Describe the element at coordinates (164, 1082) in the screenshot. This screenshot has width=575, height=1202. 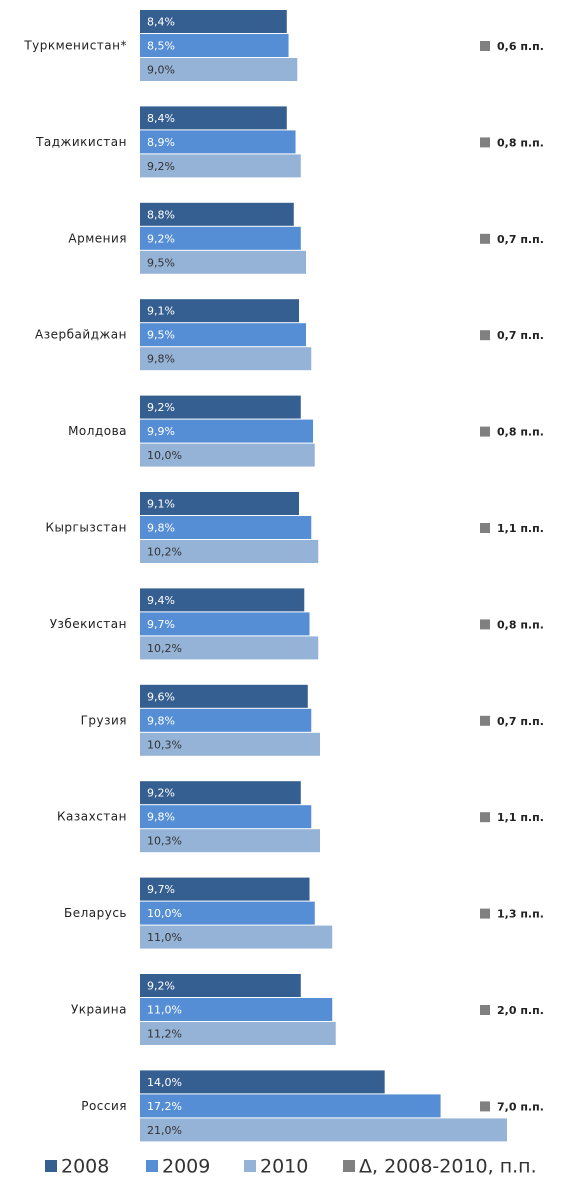
I see `value-label: 14,0%` at that location.